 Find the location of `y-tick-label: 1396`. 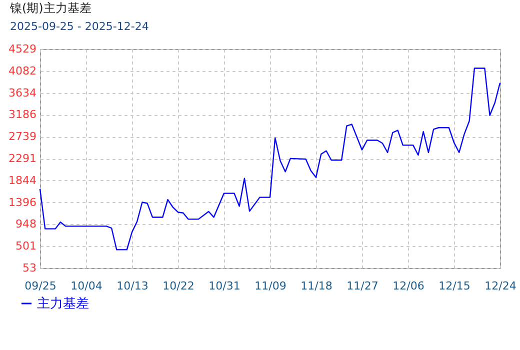

y-tick-label: 1396 is located at coordinates (22, 202).